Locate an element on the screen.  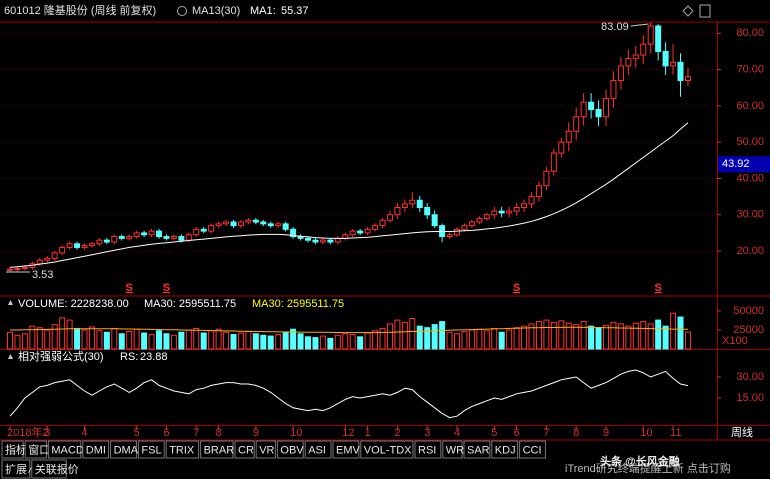
y-tick-label: 20.00 is located at coordinates (750, 251).